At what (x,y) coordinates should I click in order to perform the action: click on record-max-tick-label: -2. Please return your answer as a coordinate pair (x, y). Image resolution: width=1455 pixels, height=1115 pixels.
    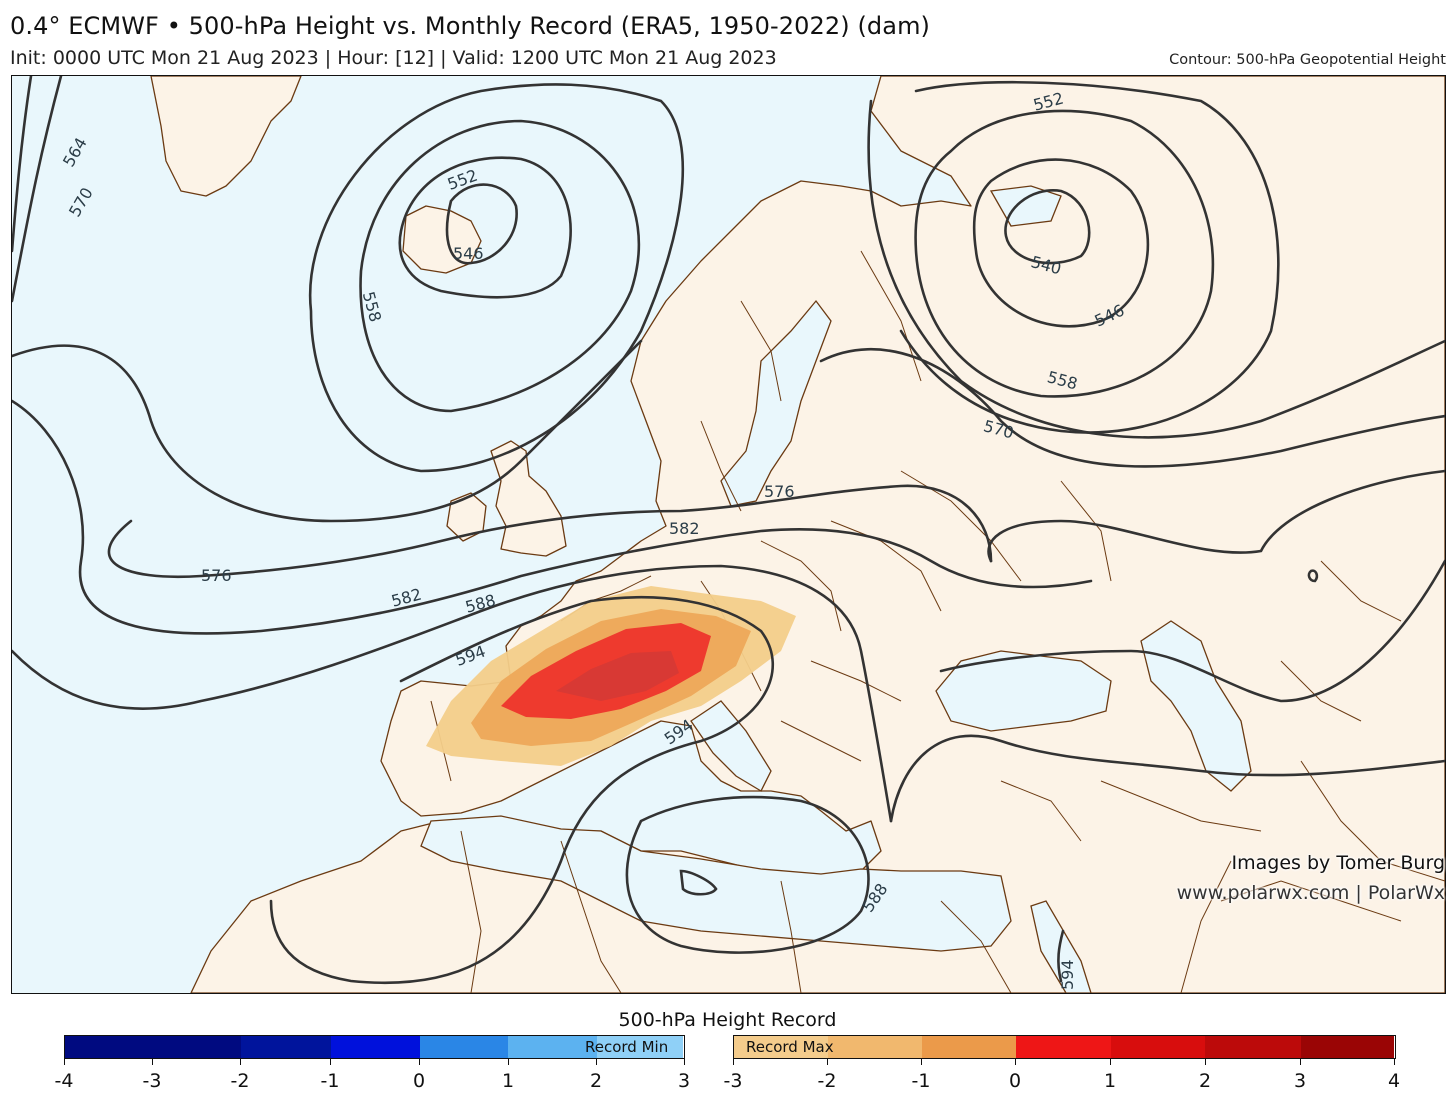
    Looking at the image, I should click on (827, 1081).